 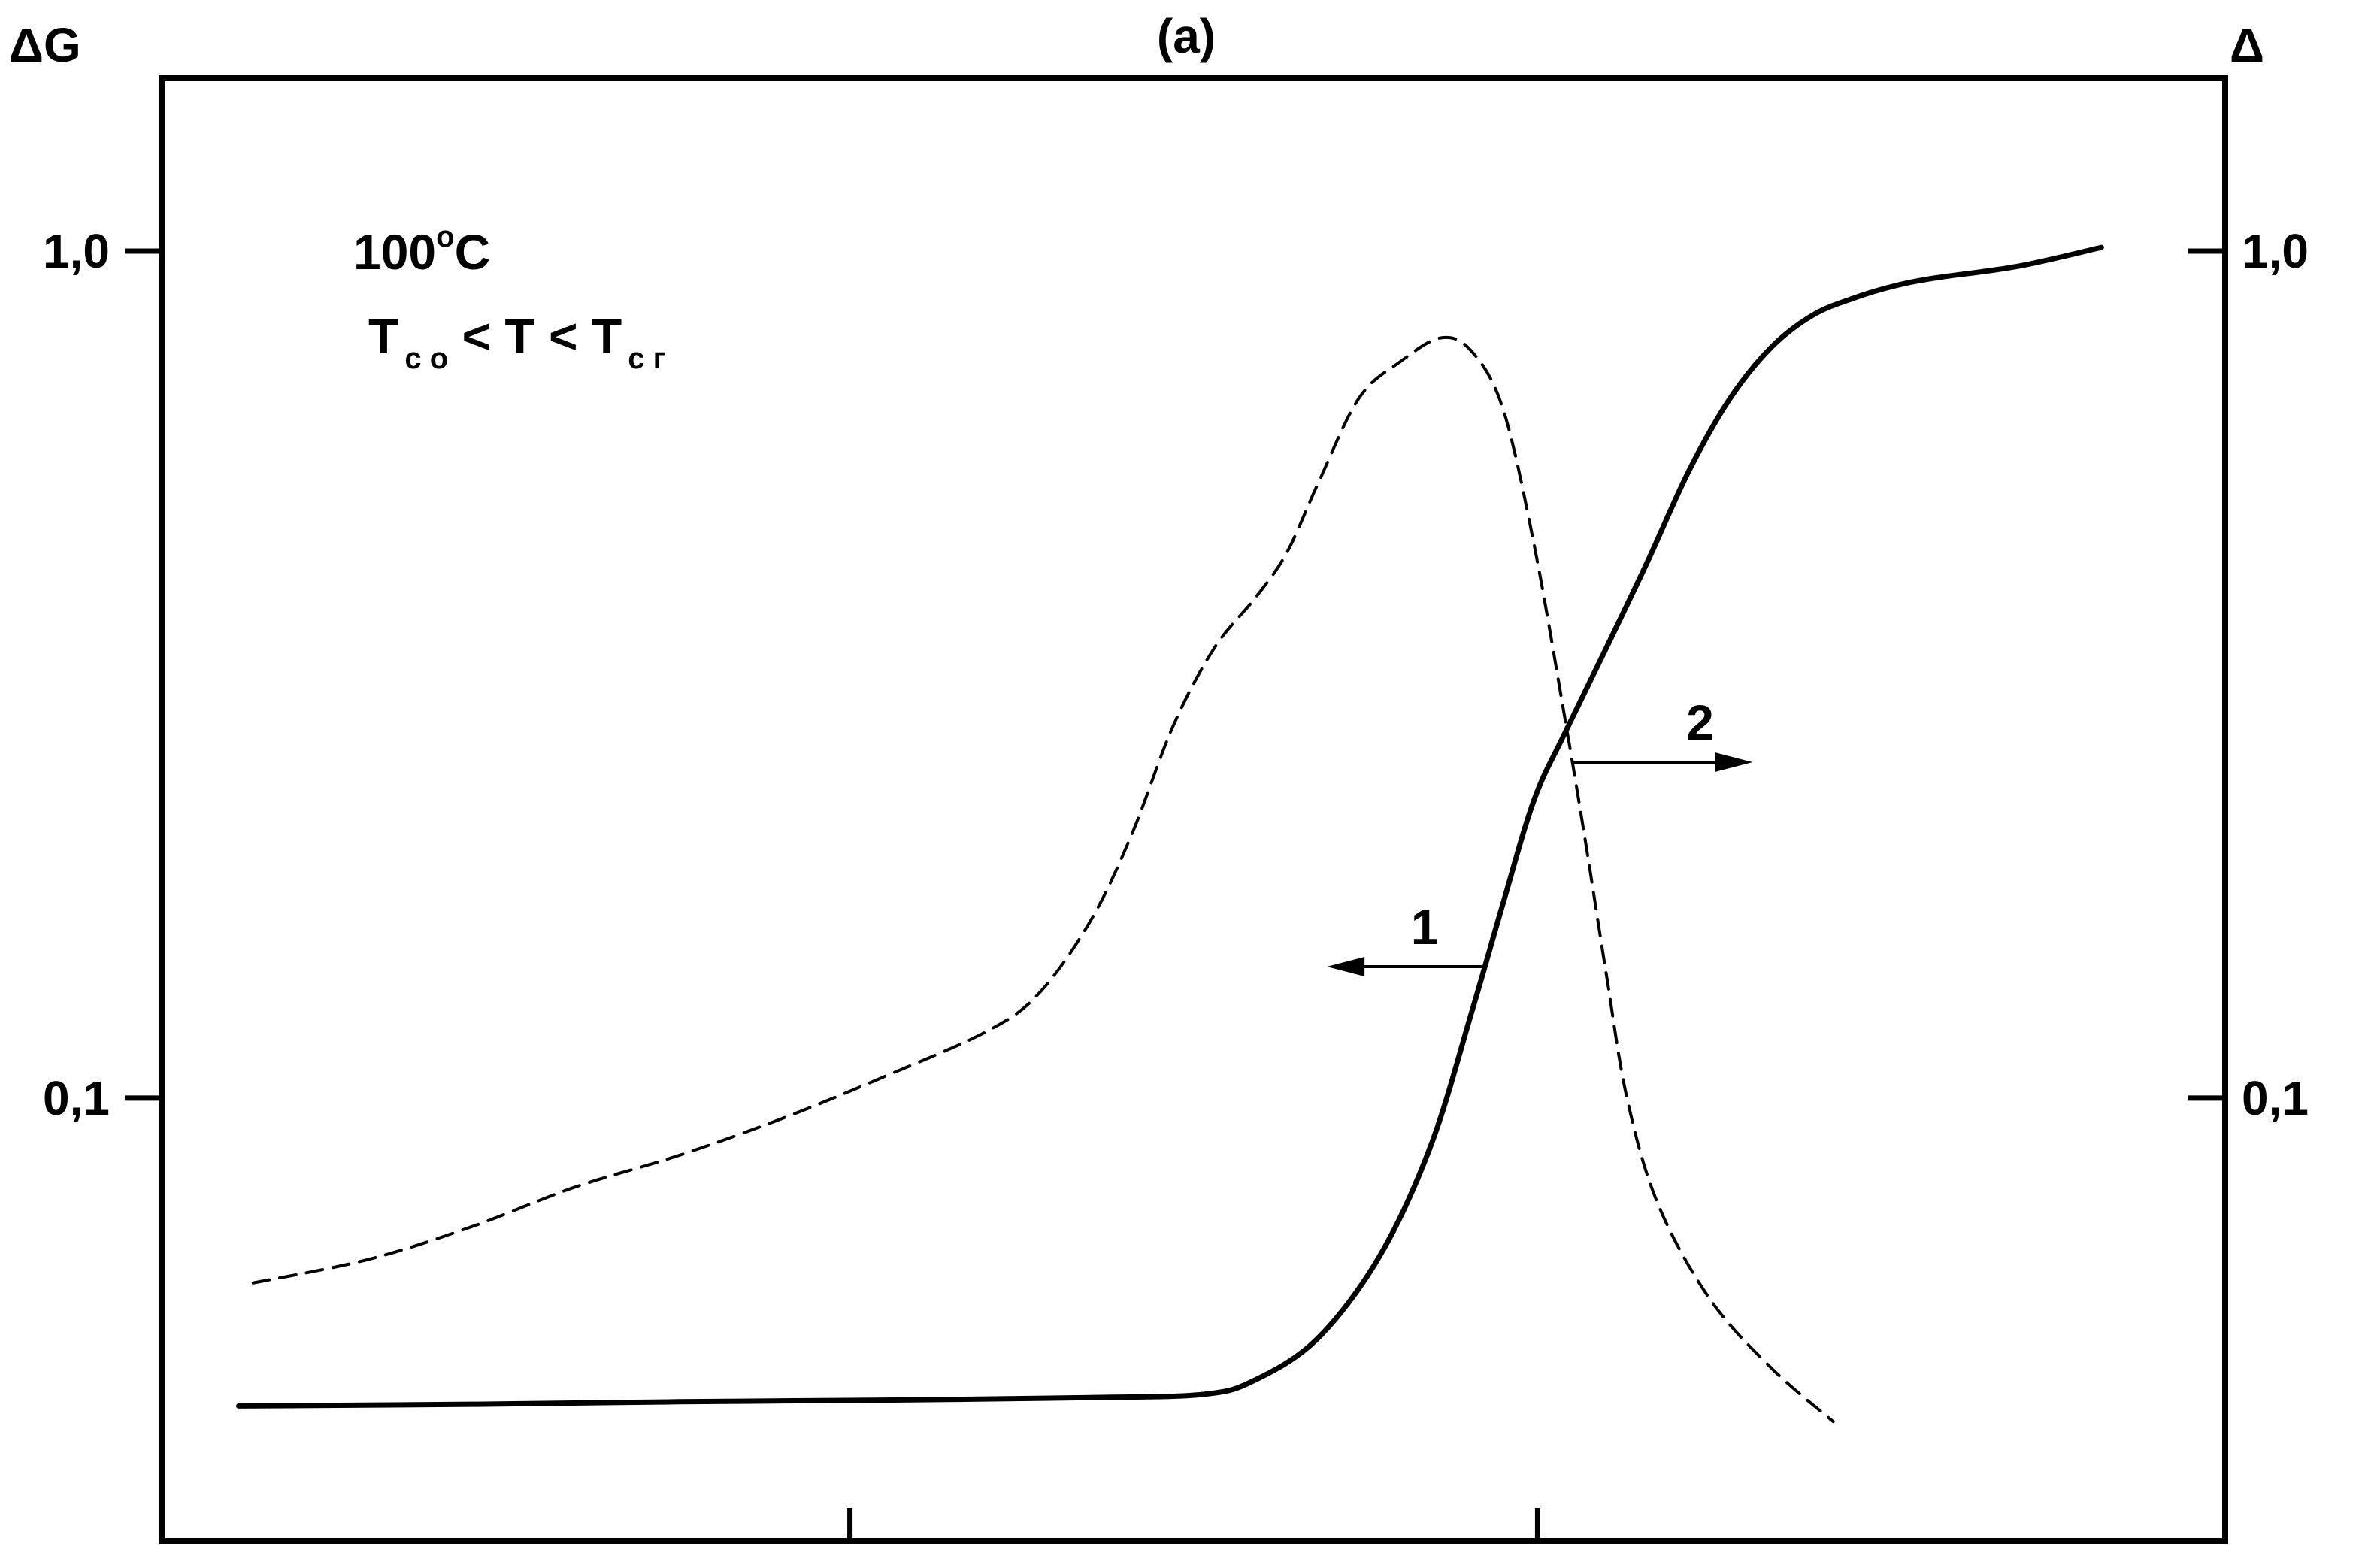 I want to click on degree-mark: o, so click(x=445, y=236).